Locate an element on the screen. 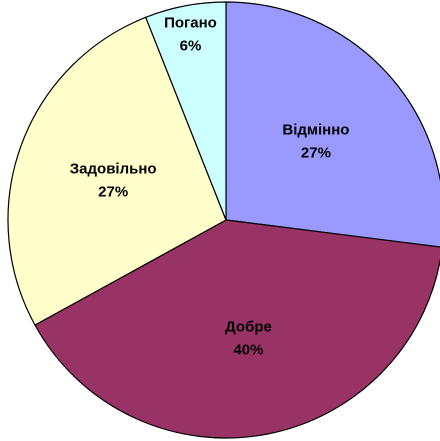 This screenshot has height=441, width=440. slice-label: Погано is located at coordinates (190, 23).